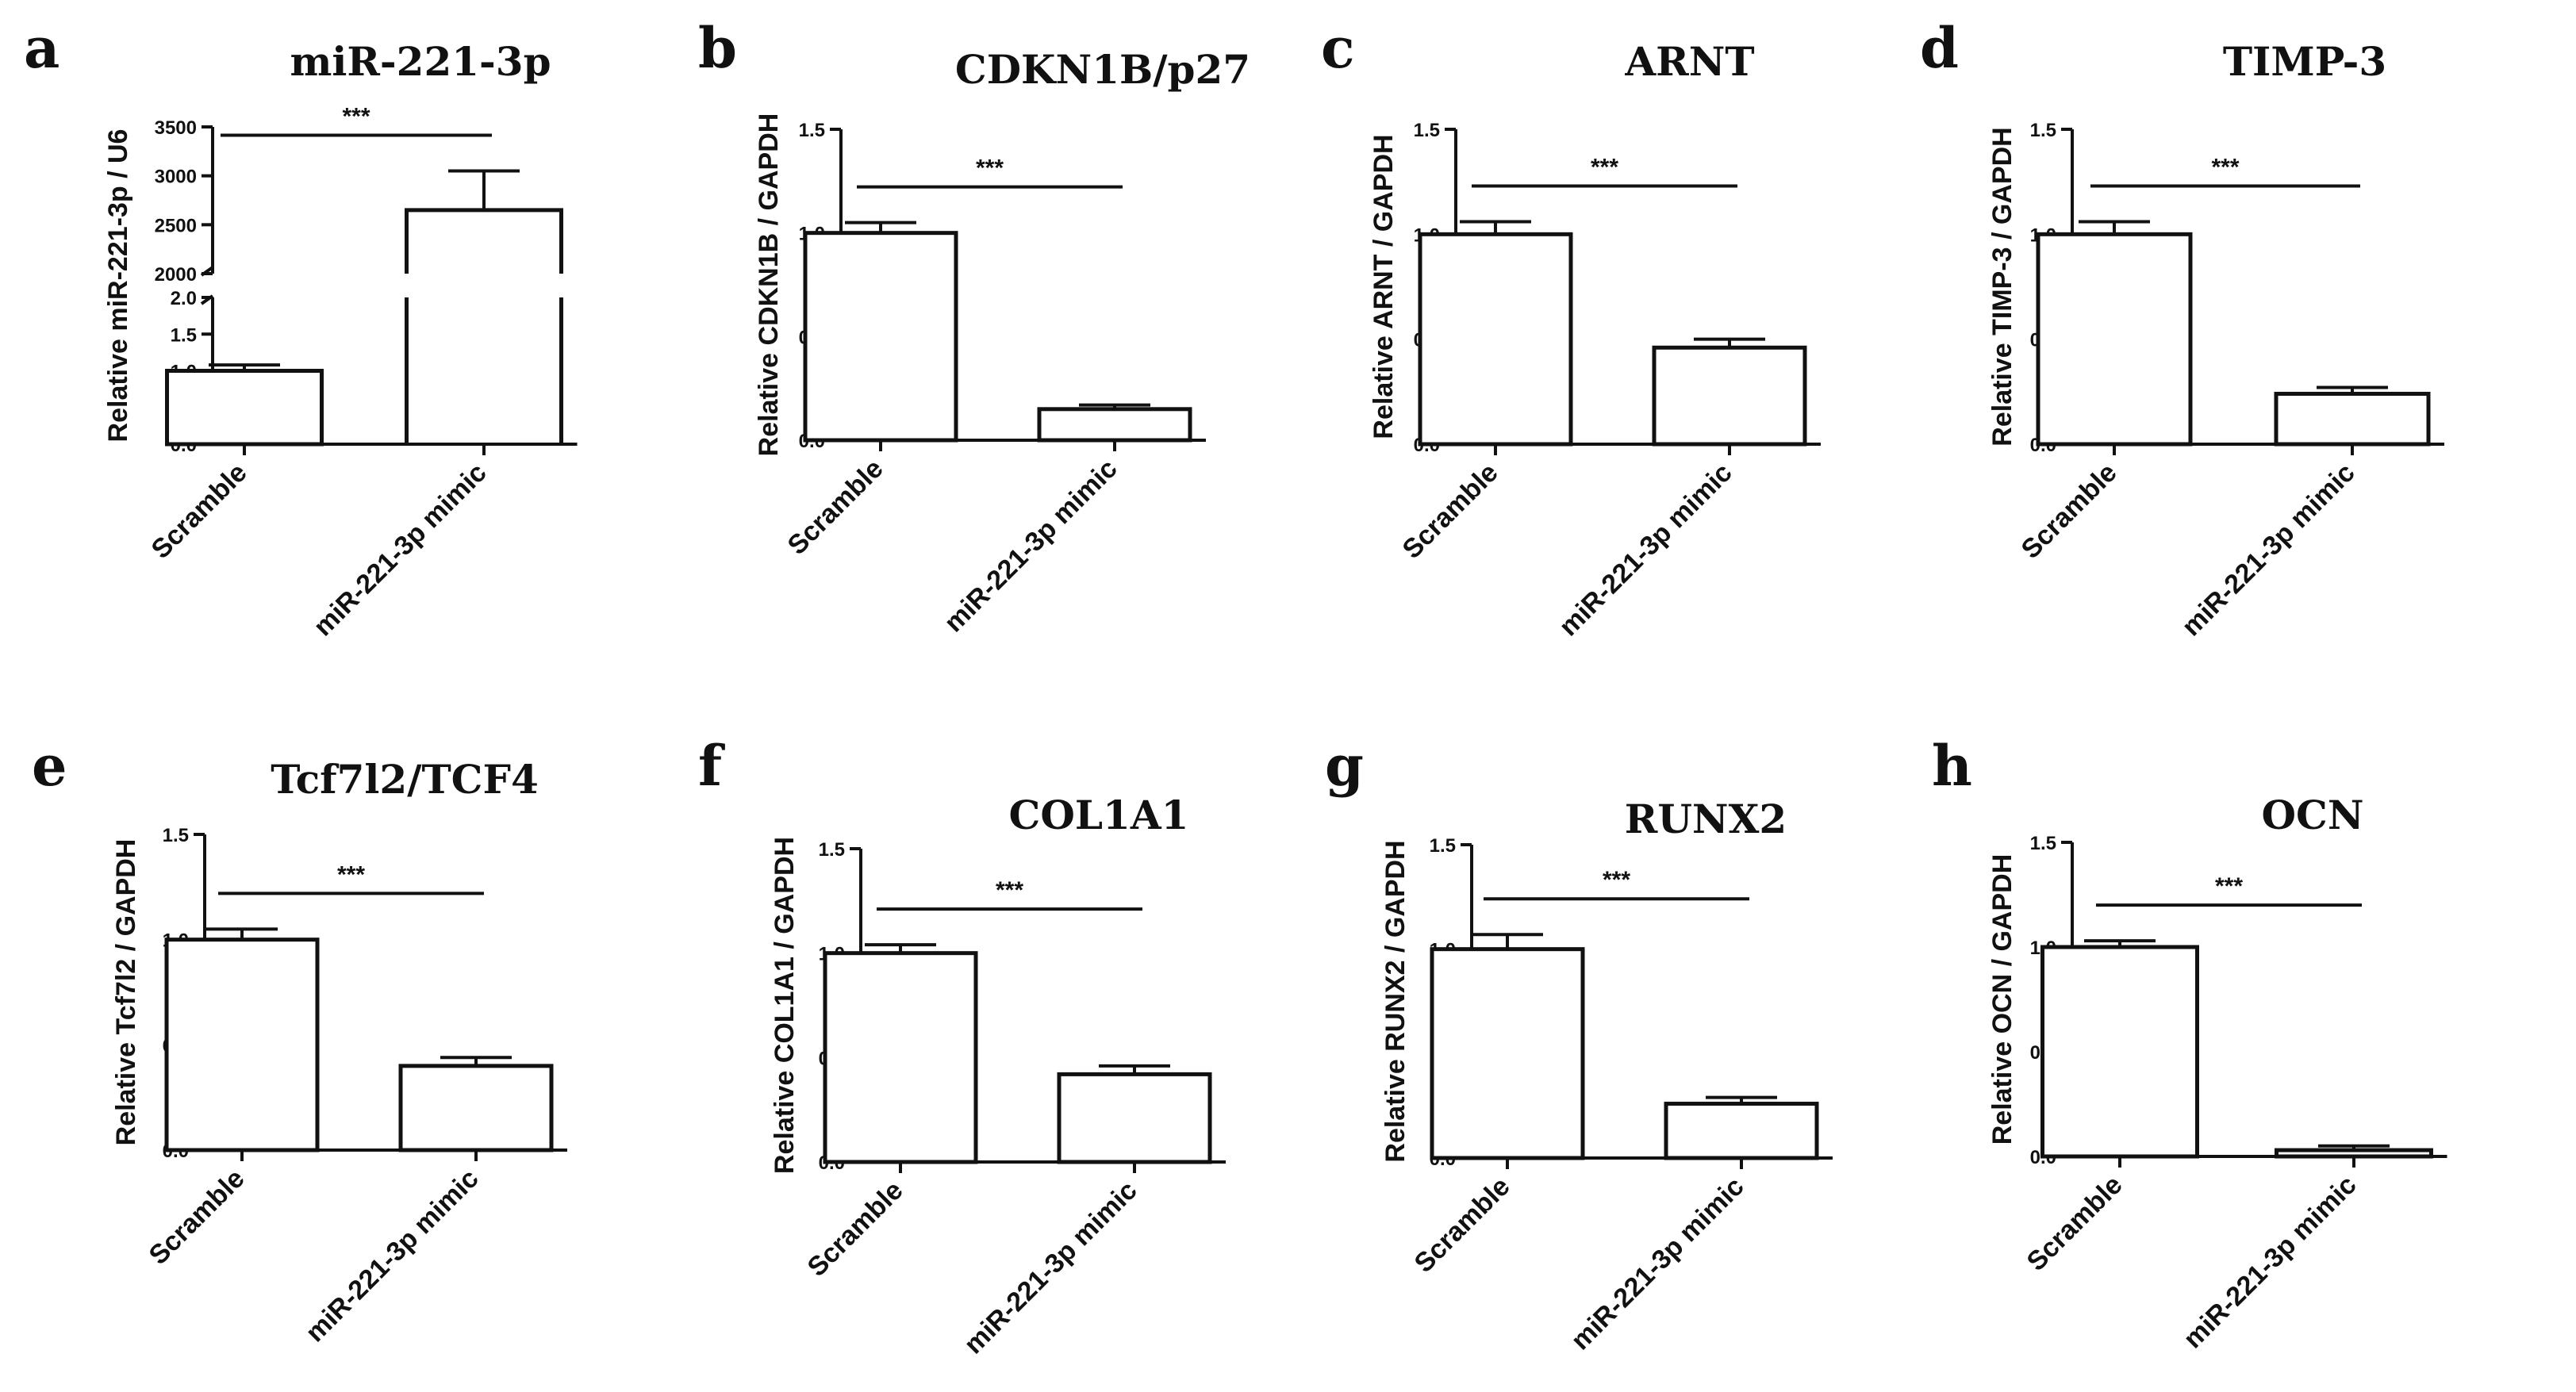 The image size is (2576, 1392). I want to click on panel-letter: d, so click(1939, 48).